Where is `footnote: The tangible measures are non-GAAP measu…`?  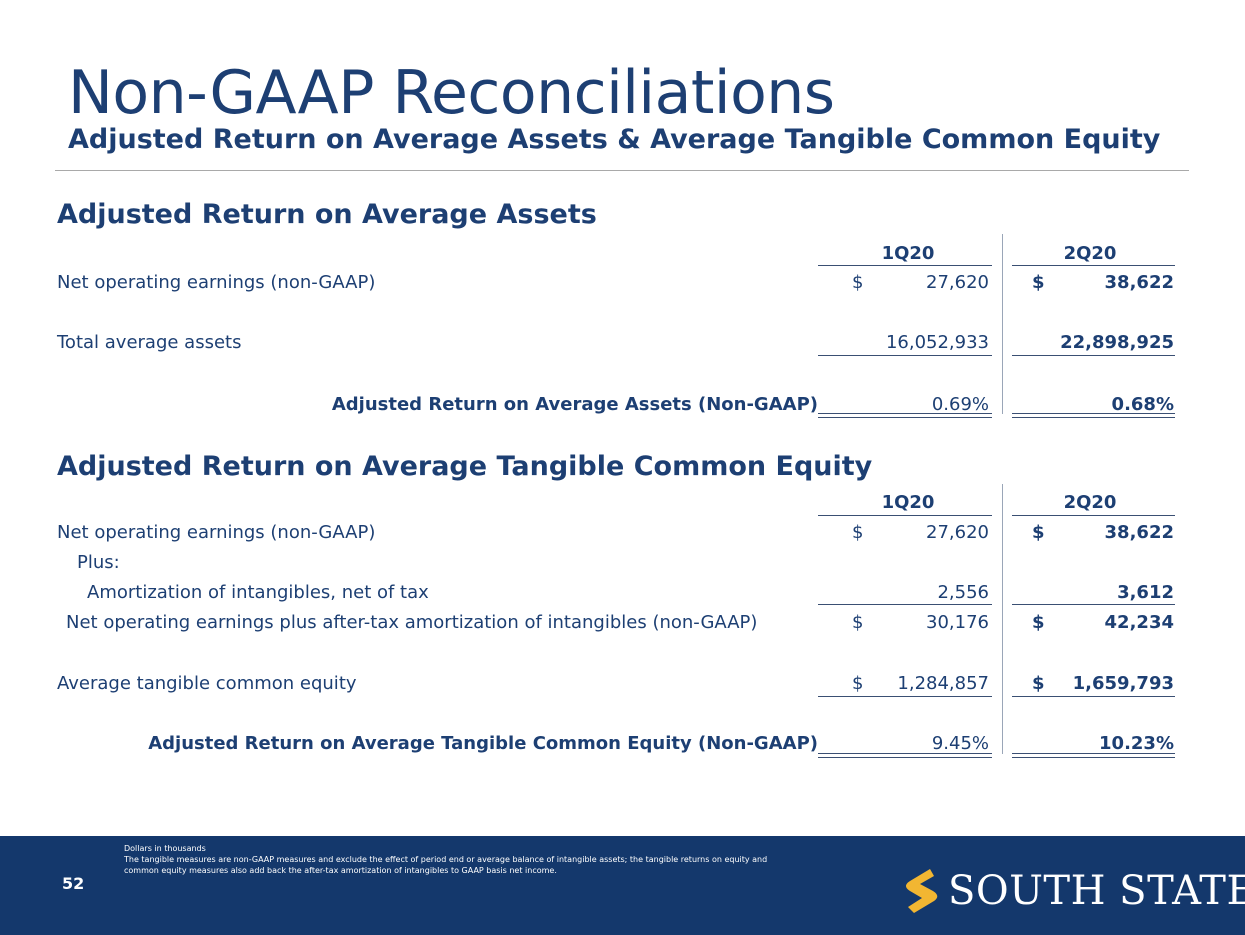 footnote: The tangible measures are non-GAAP measu… is located at coordinates (446, 859).